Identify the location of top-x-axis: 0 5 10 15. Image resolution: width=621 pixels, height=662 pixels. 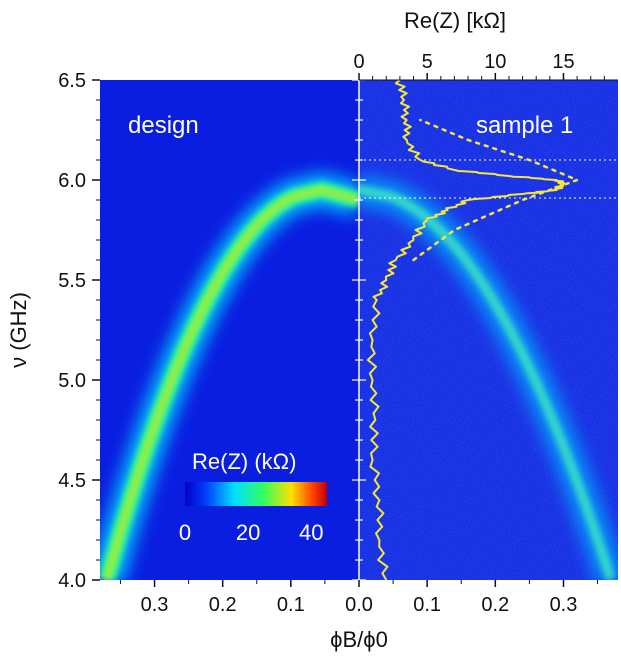
(485, 66).